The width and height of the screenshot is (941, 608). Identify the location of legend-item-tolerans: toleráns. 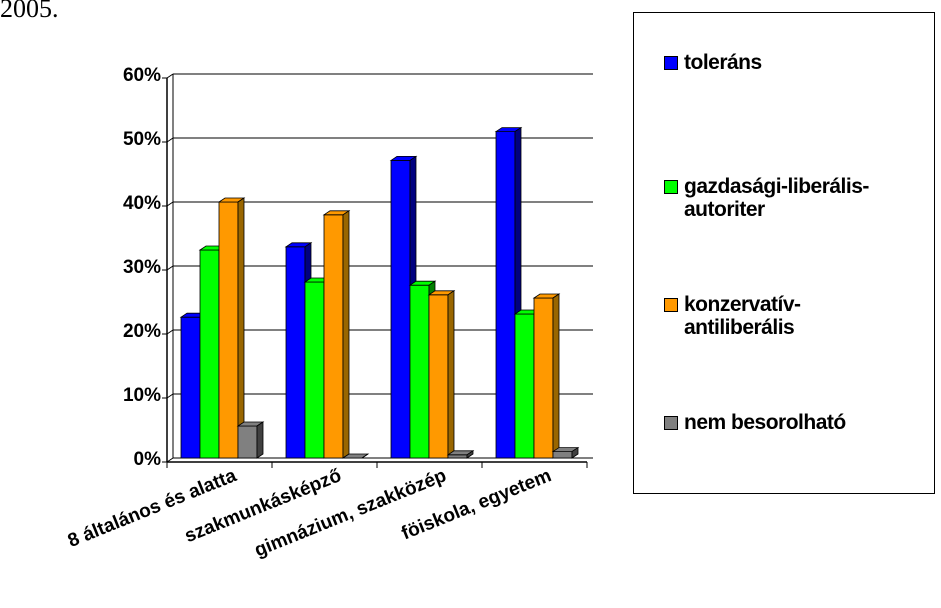
(713, 62).